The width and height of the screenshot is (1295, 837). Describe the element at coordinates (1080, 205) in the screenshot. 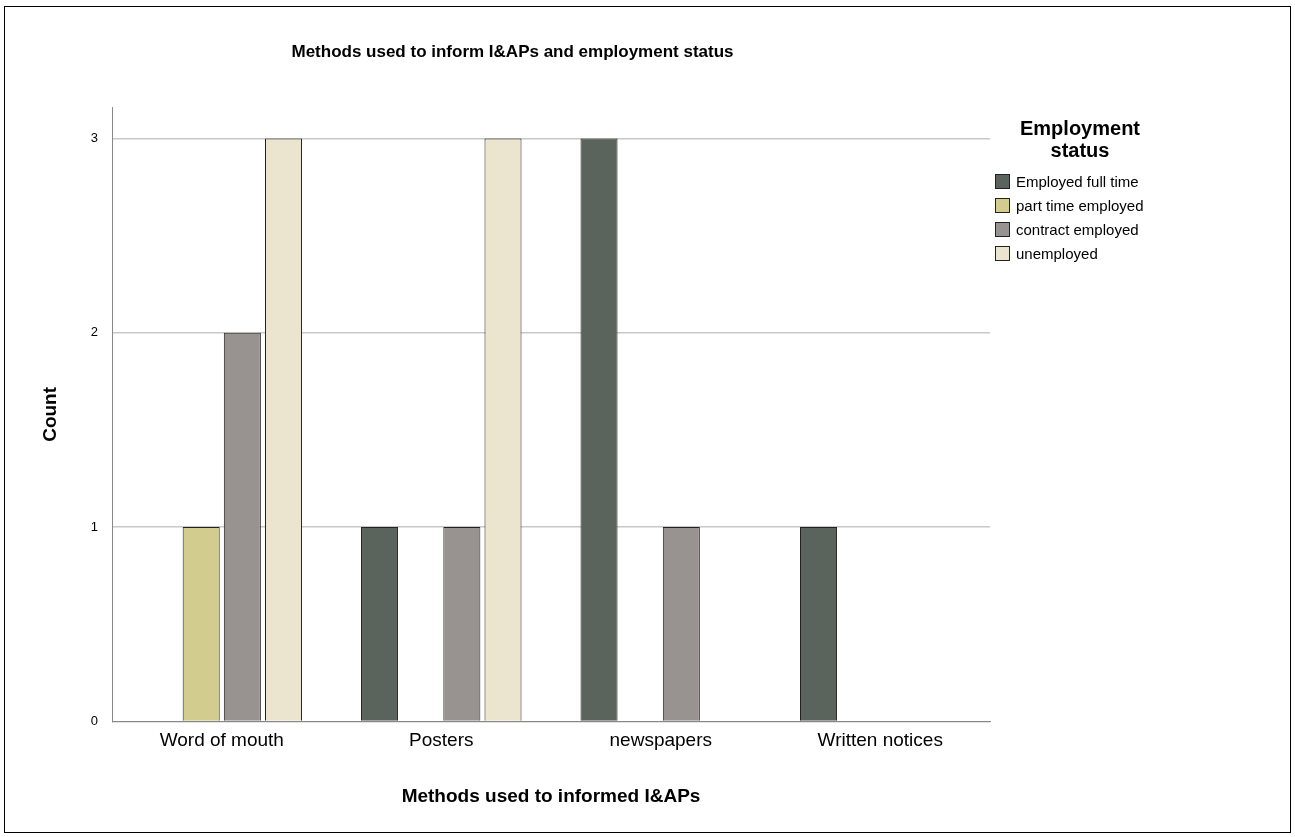

I see `legend-label: part time employed` at that location.